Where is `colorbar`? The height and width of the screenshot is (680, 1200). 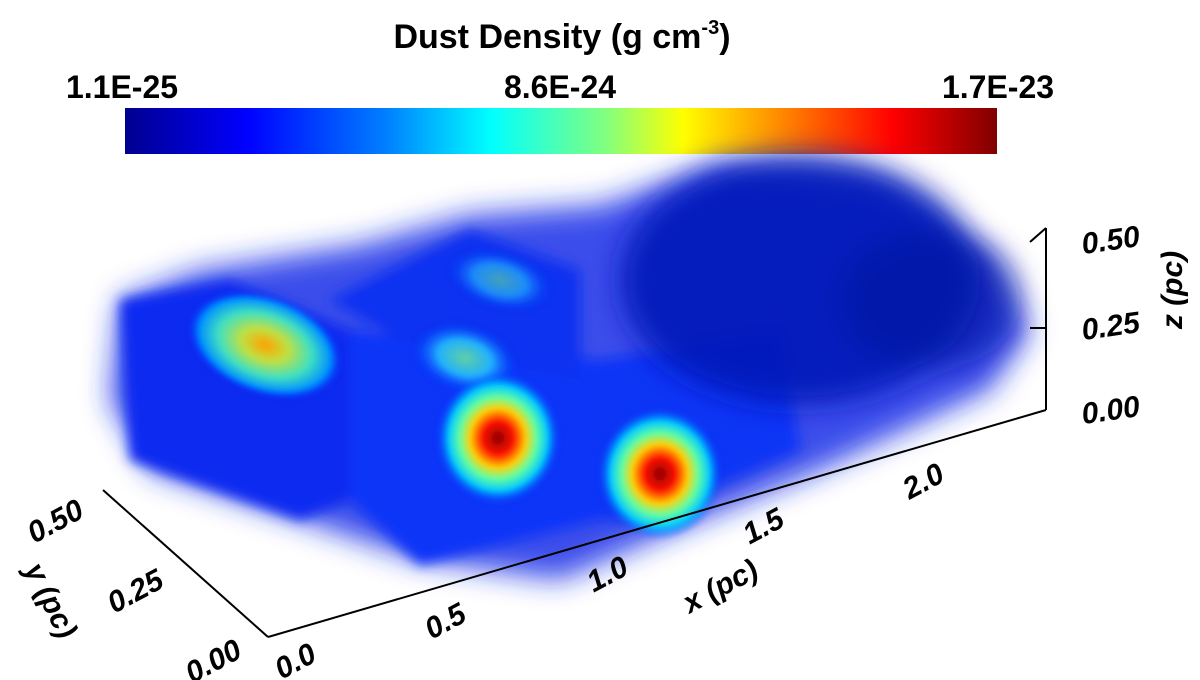 colorbar is located at coordinates (561, 131).